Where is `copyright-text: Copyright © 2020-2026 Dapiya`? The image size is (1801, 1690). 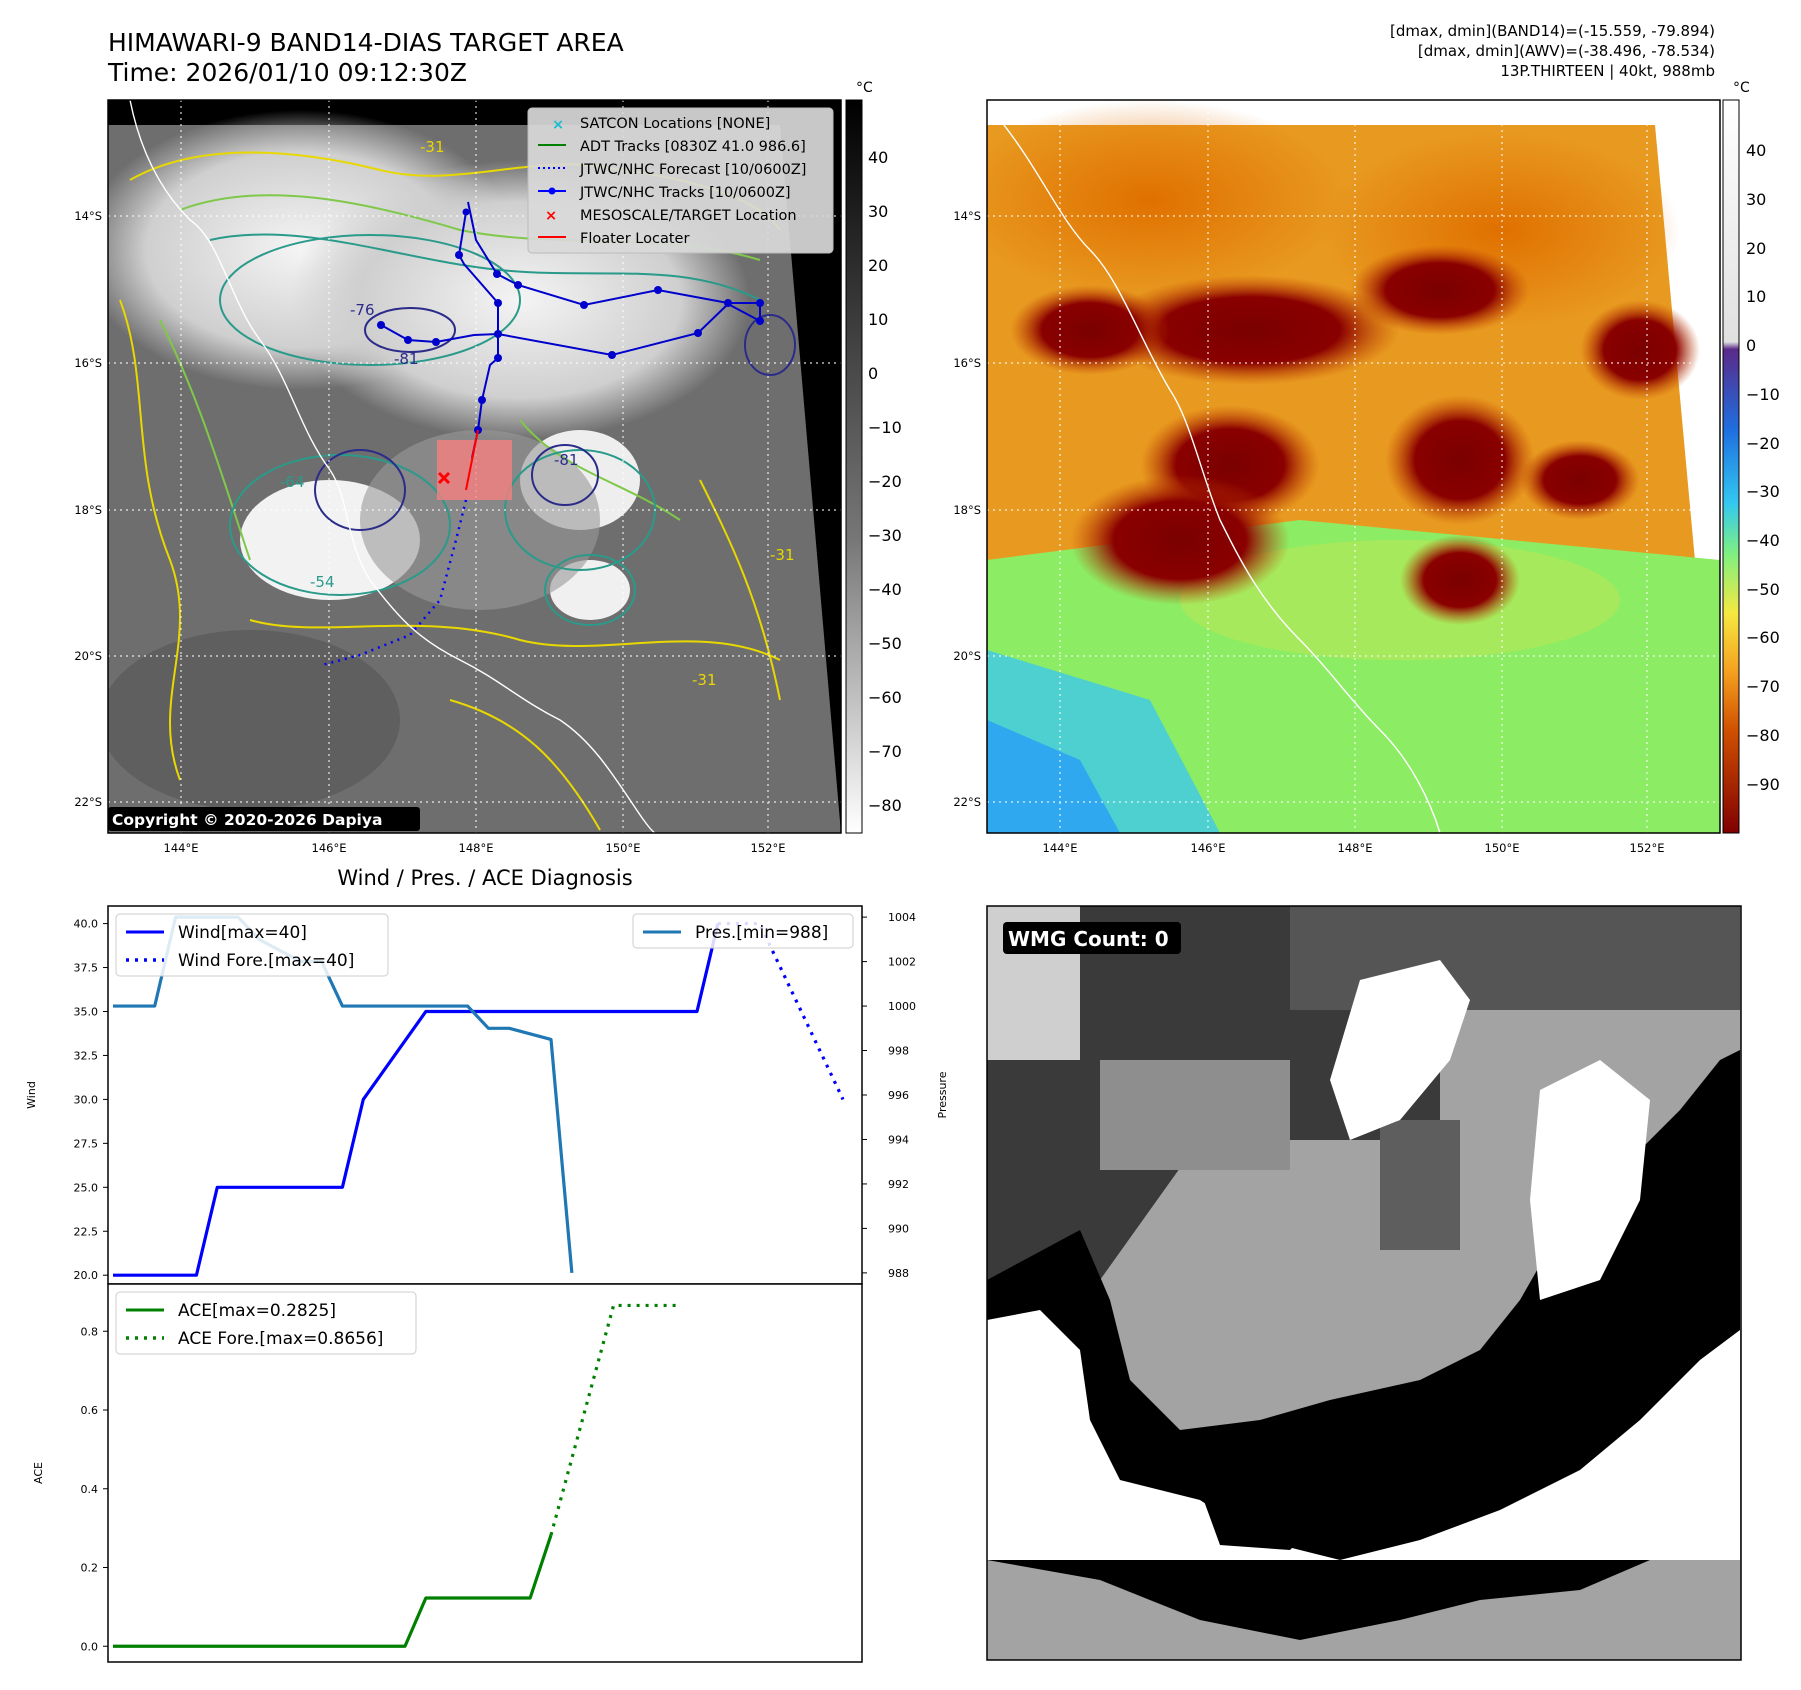
copyright-text: Copyright © 2020-2026 Dapiya is located at coordinates (247, 820).